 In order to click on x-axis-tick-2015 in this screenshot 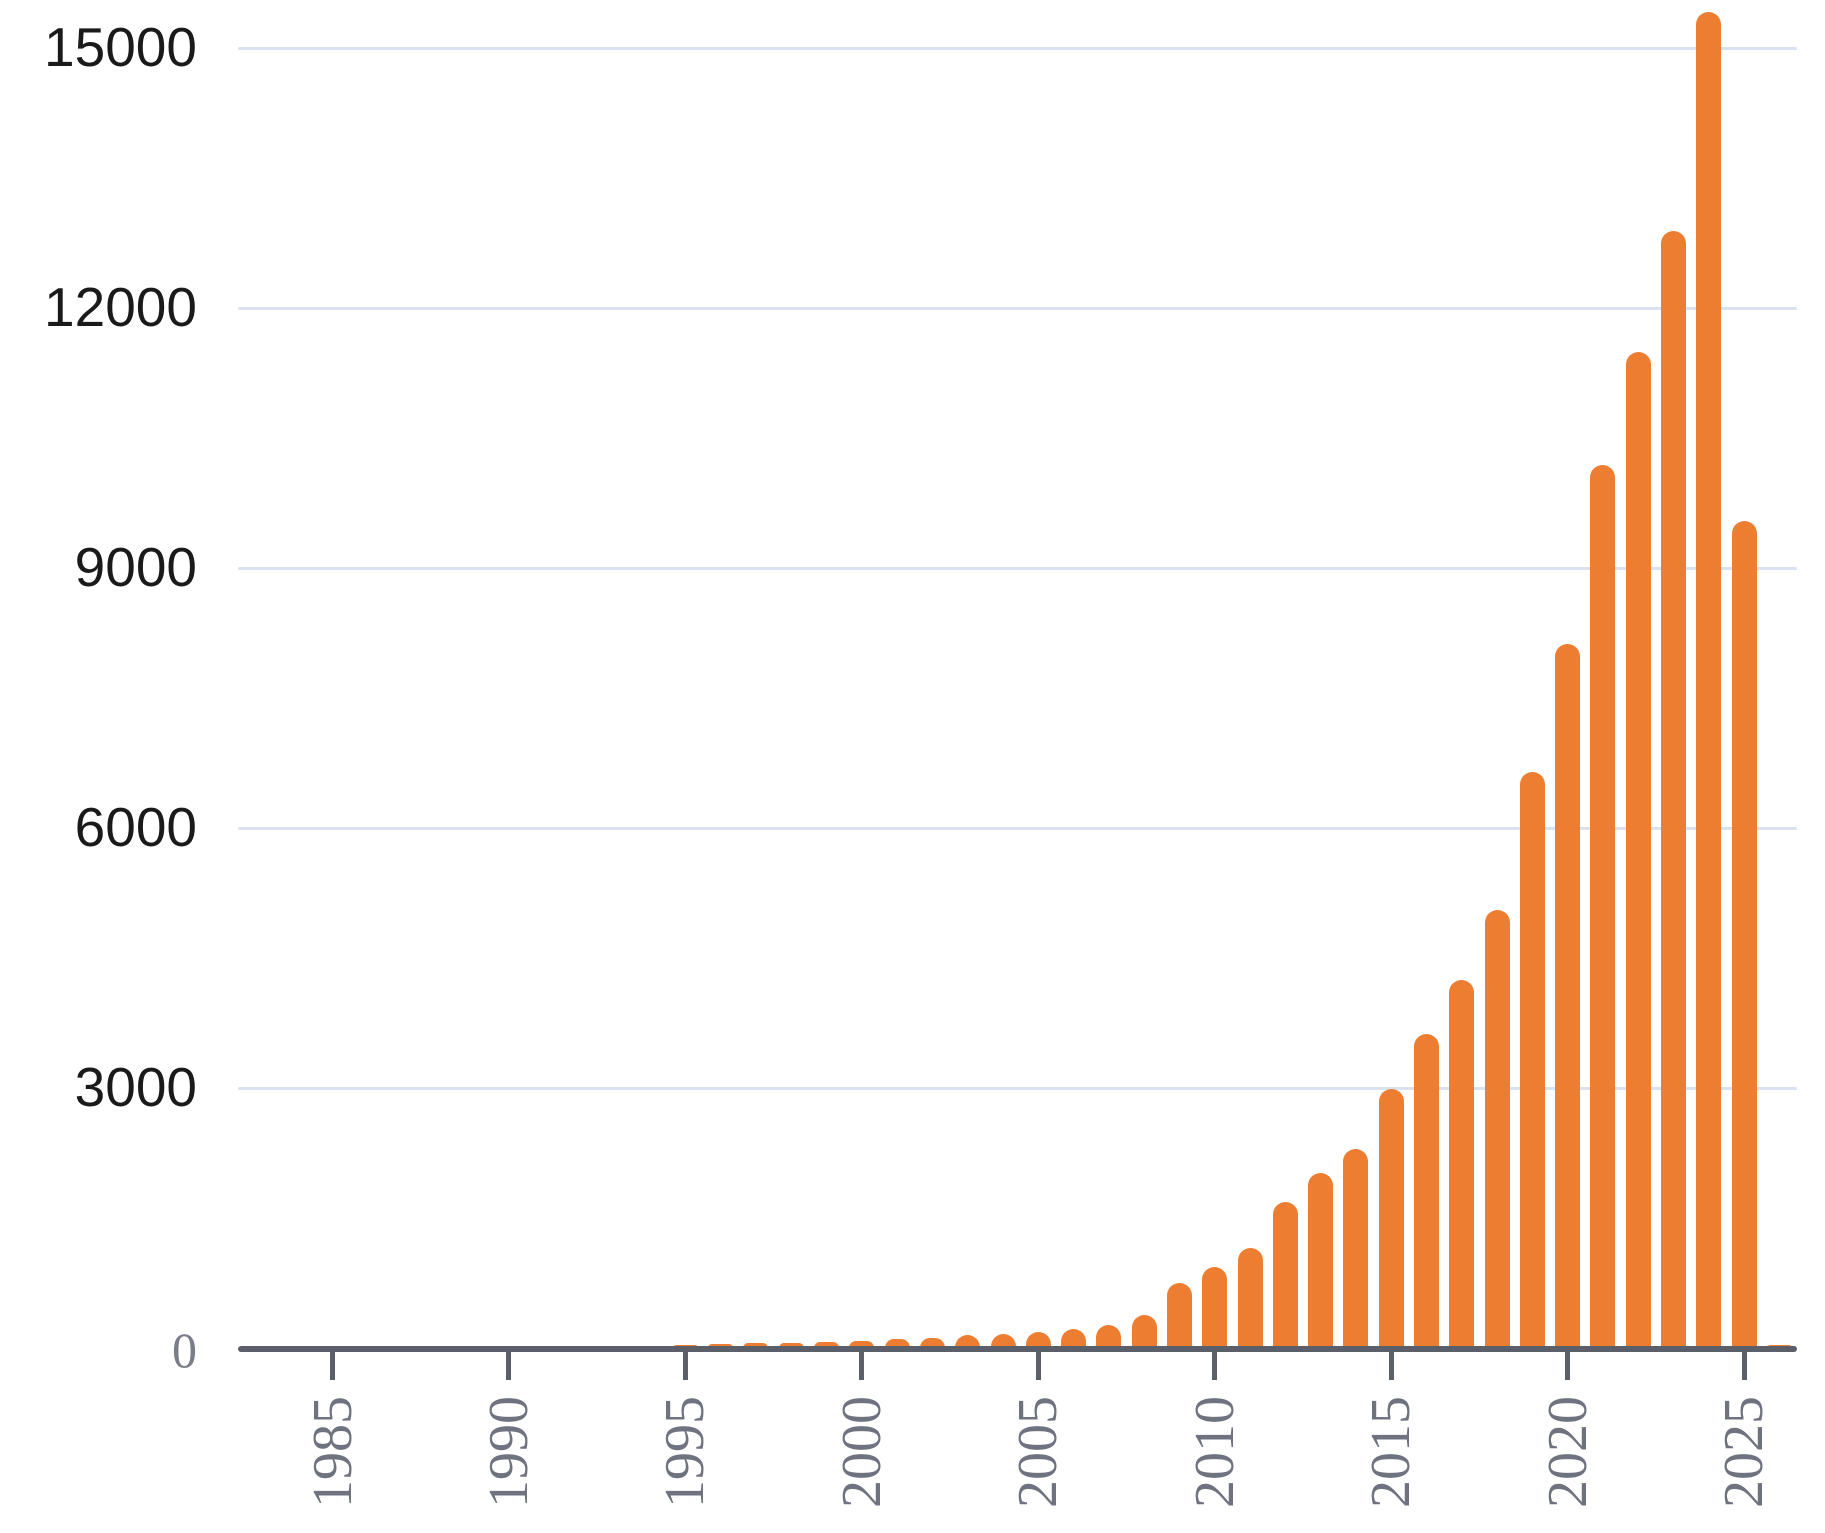, I will do `click(1391, 1365)`.